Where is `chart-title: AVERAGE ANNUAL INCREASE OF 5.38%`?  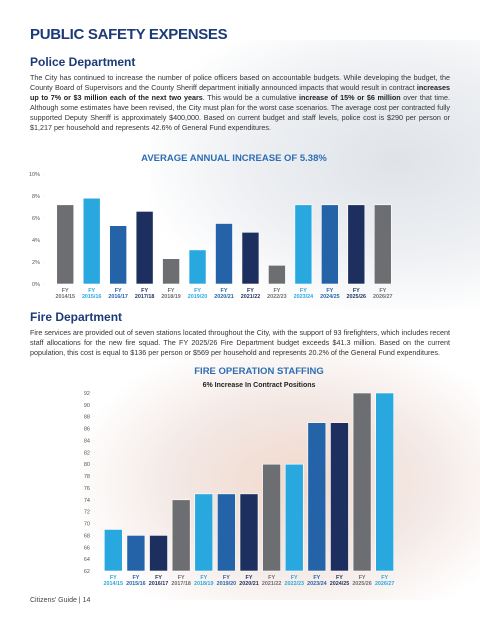
chart-title: AVERAGE ANNUAL INCREASE OF 5.38% is located at coordinates (234, 158).